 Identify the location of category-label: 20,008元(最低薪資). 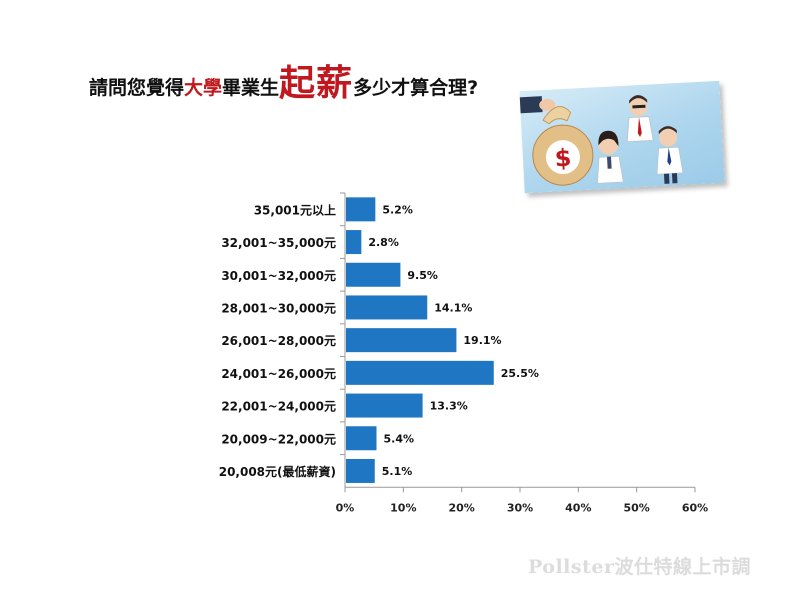
(277, 471).